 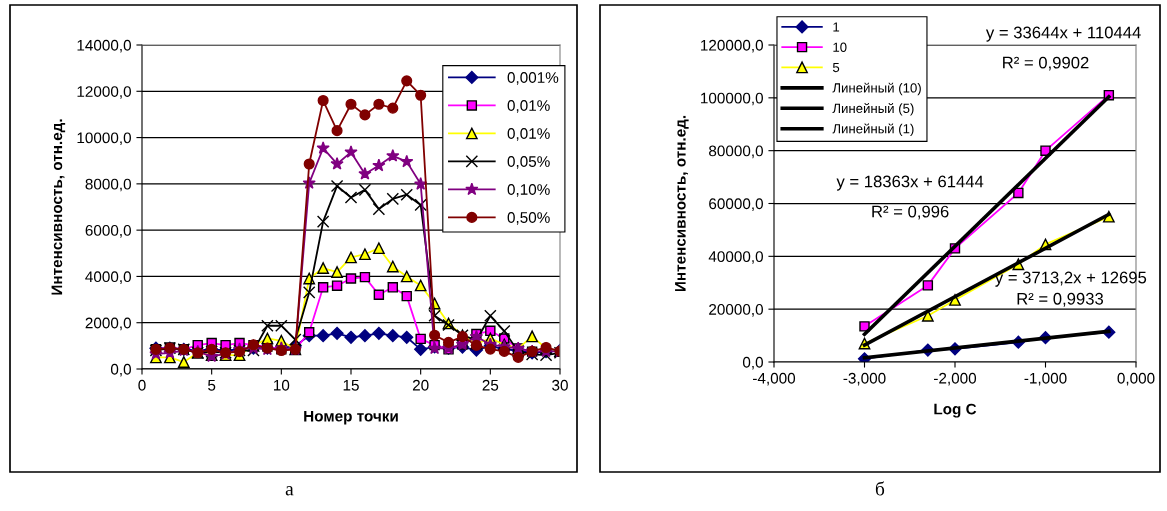 What do you see at coordinates (490, 385) in the screenshot?
I see `x-tick-label: 25` at bounding box center [490, 385].